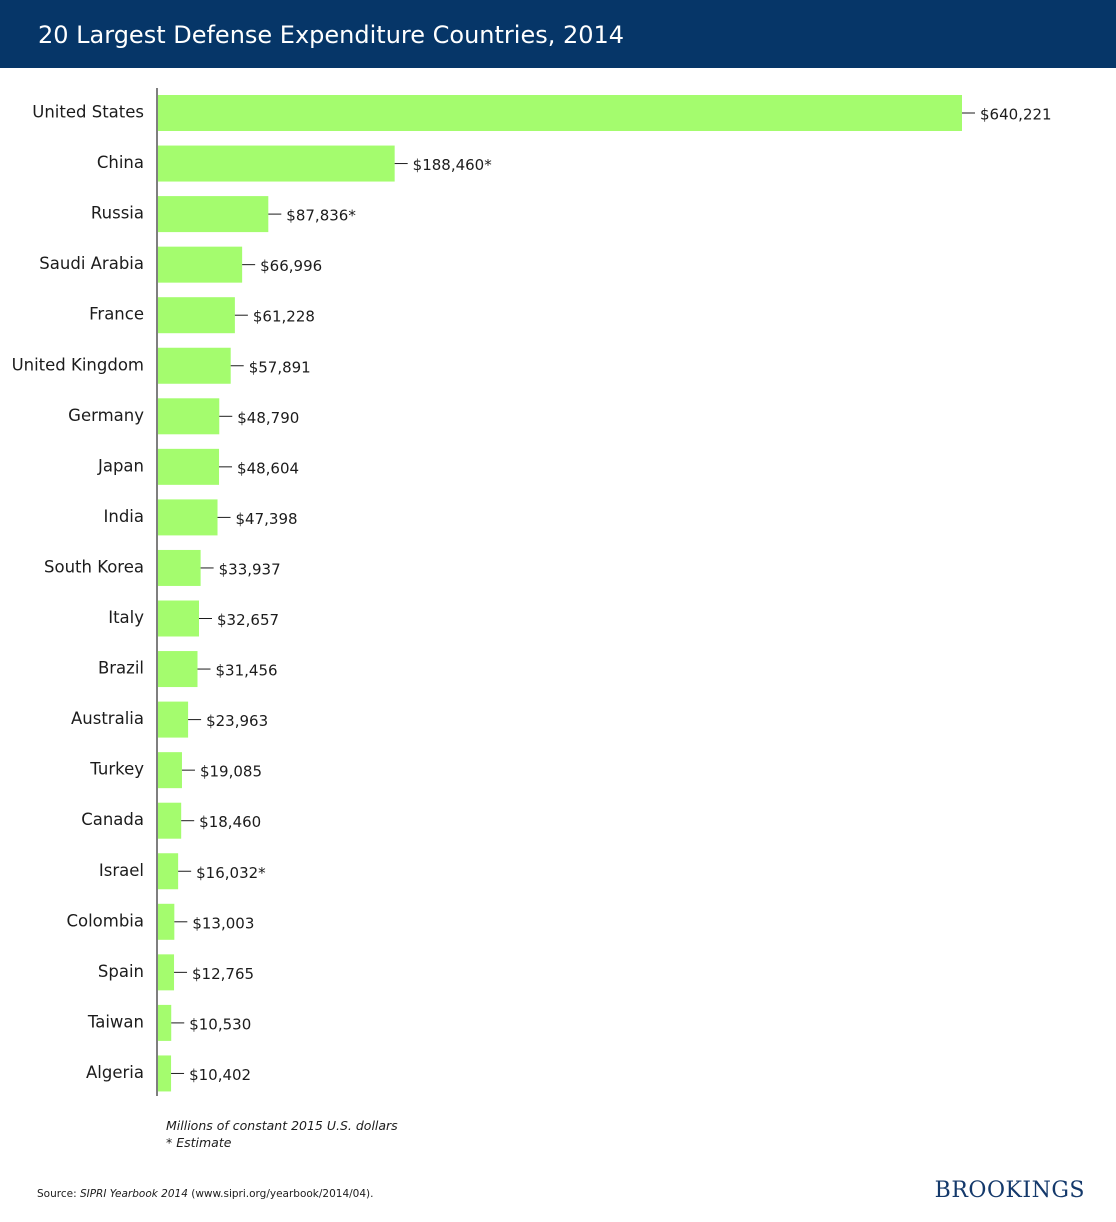 This screenshot has width=1116, height=1222. What do you see at coordinates (267, 519) in the screenshot?
I see `value-label-8: $47,398` at bounding box center [267, 519].